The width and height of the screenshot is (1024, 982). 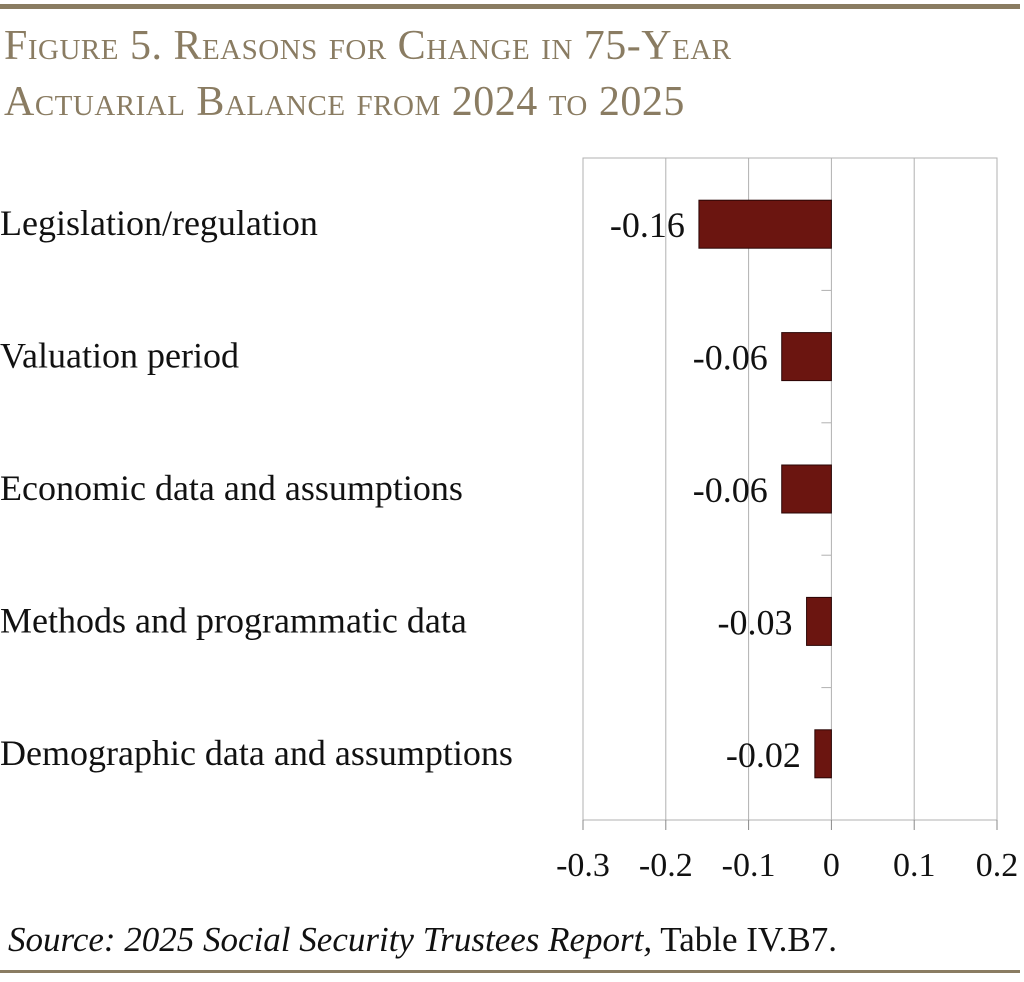 What do you see at coordinates (119, 356) in the screenshot?
I see `category-label: Valuation period` at bounding box center [119, 356].